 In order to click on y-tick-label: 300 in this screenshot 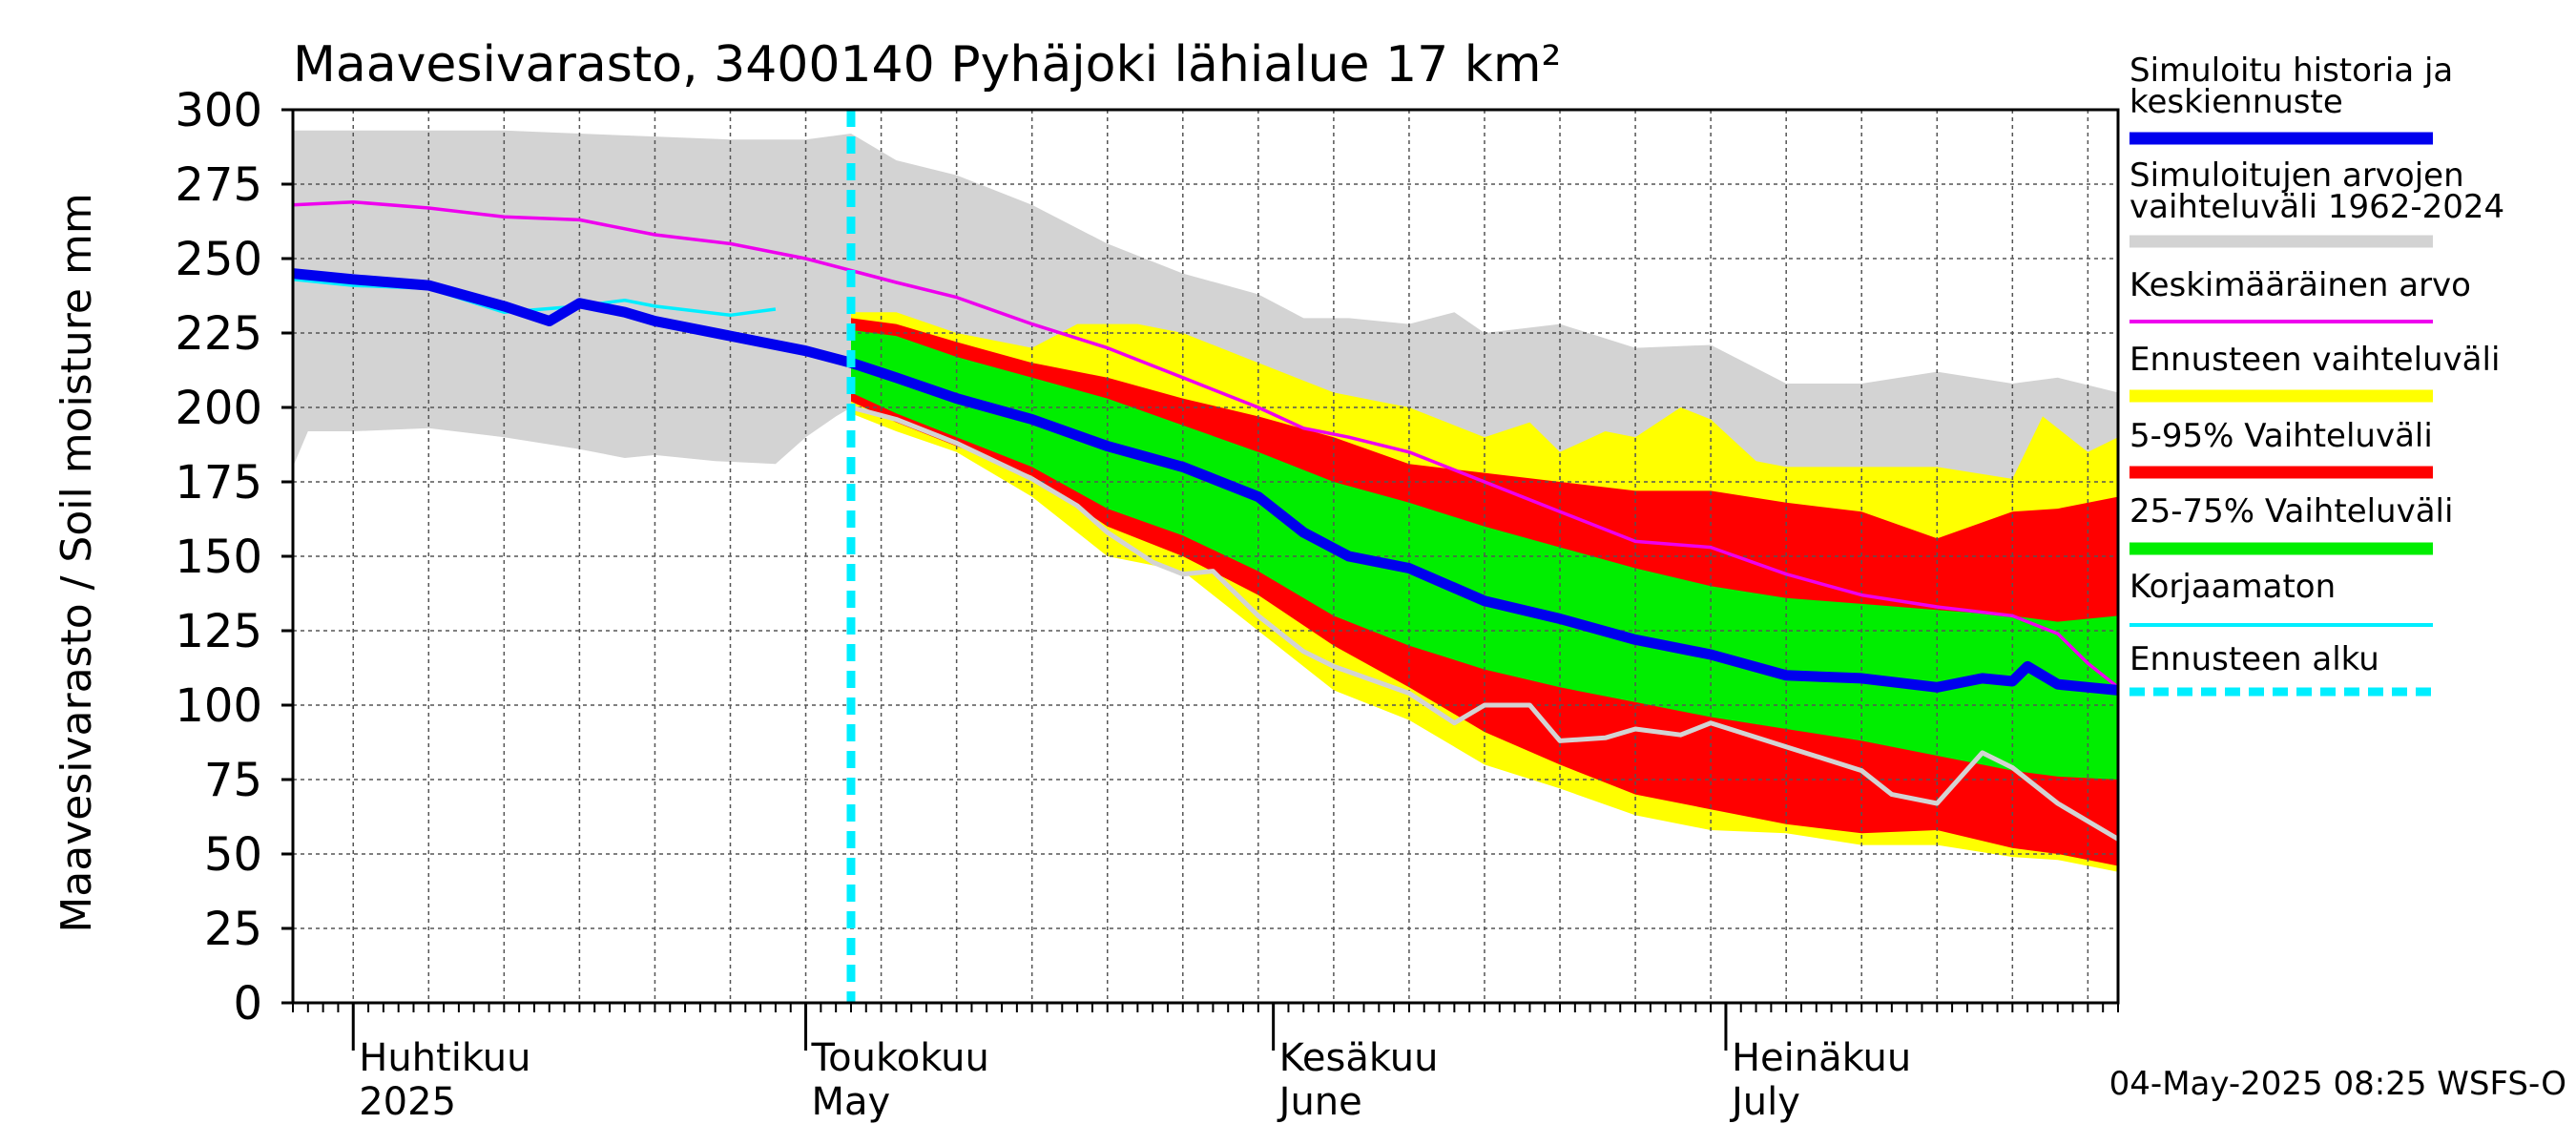, I will do `click(218, 110)`.